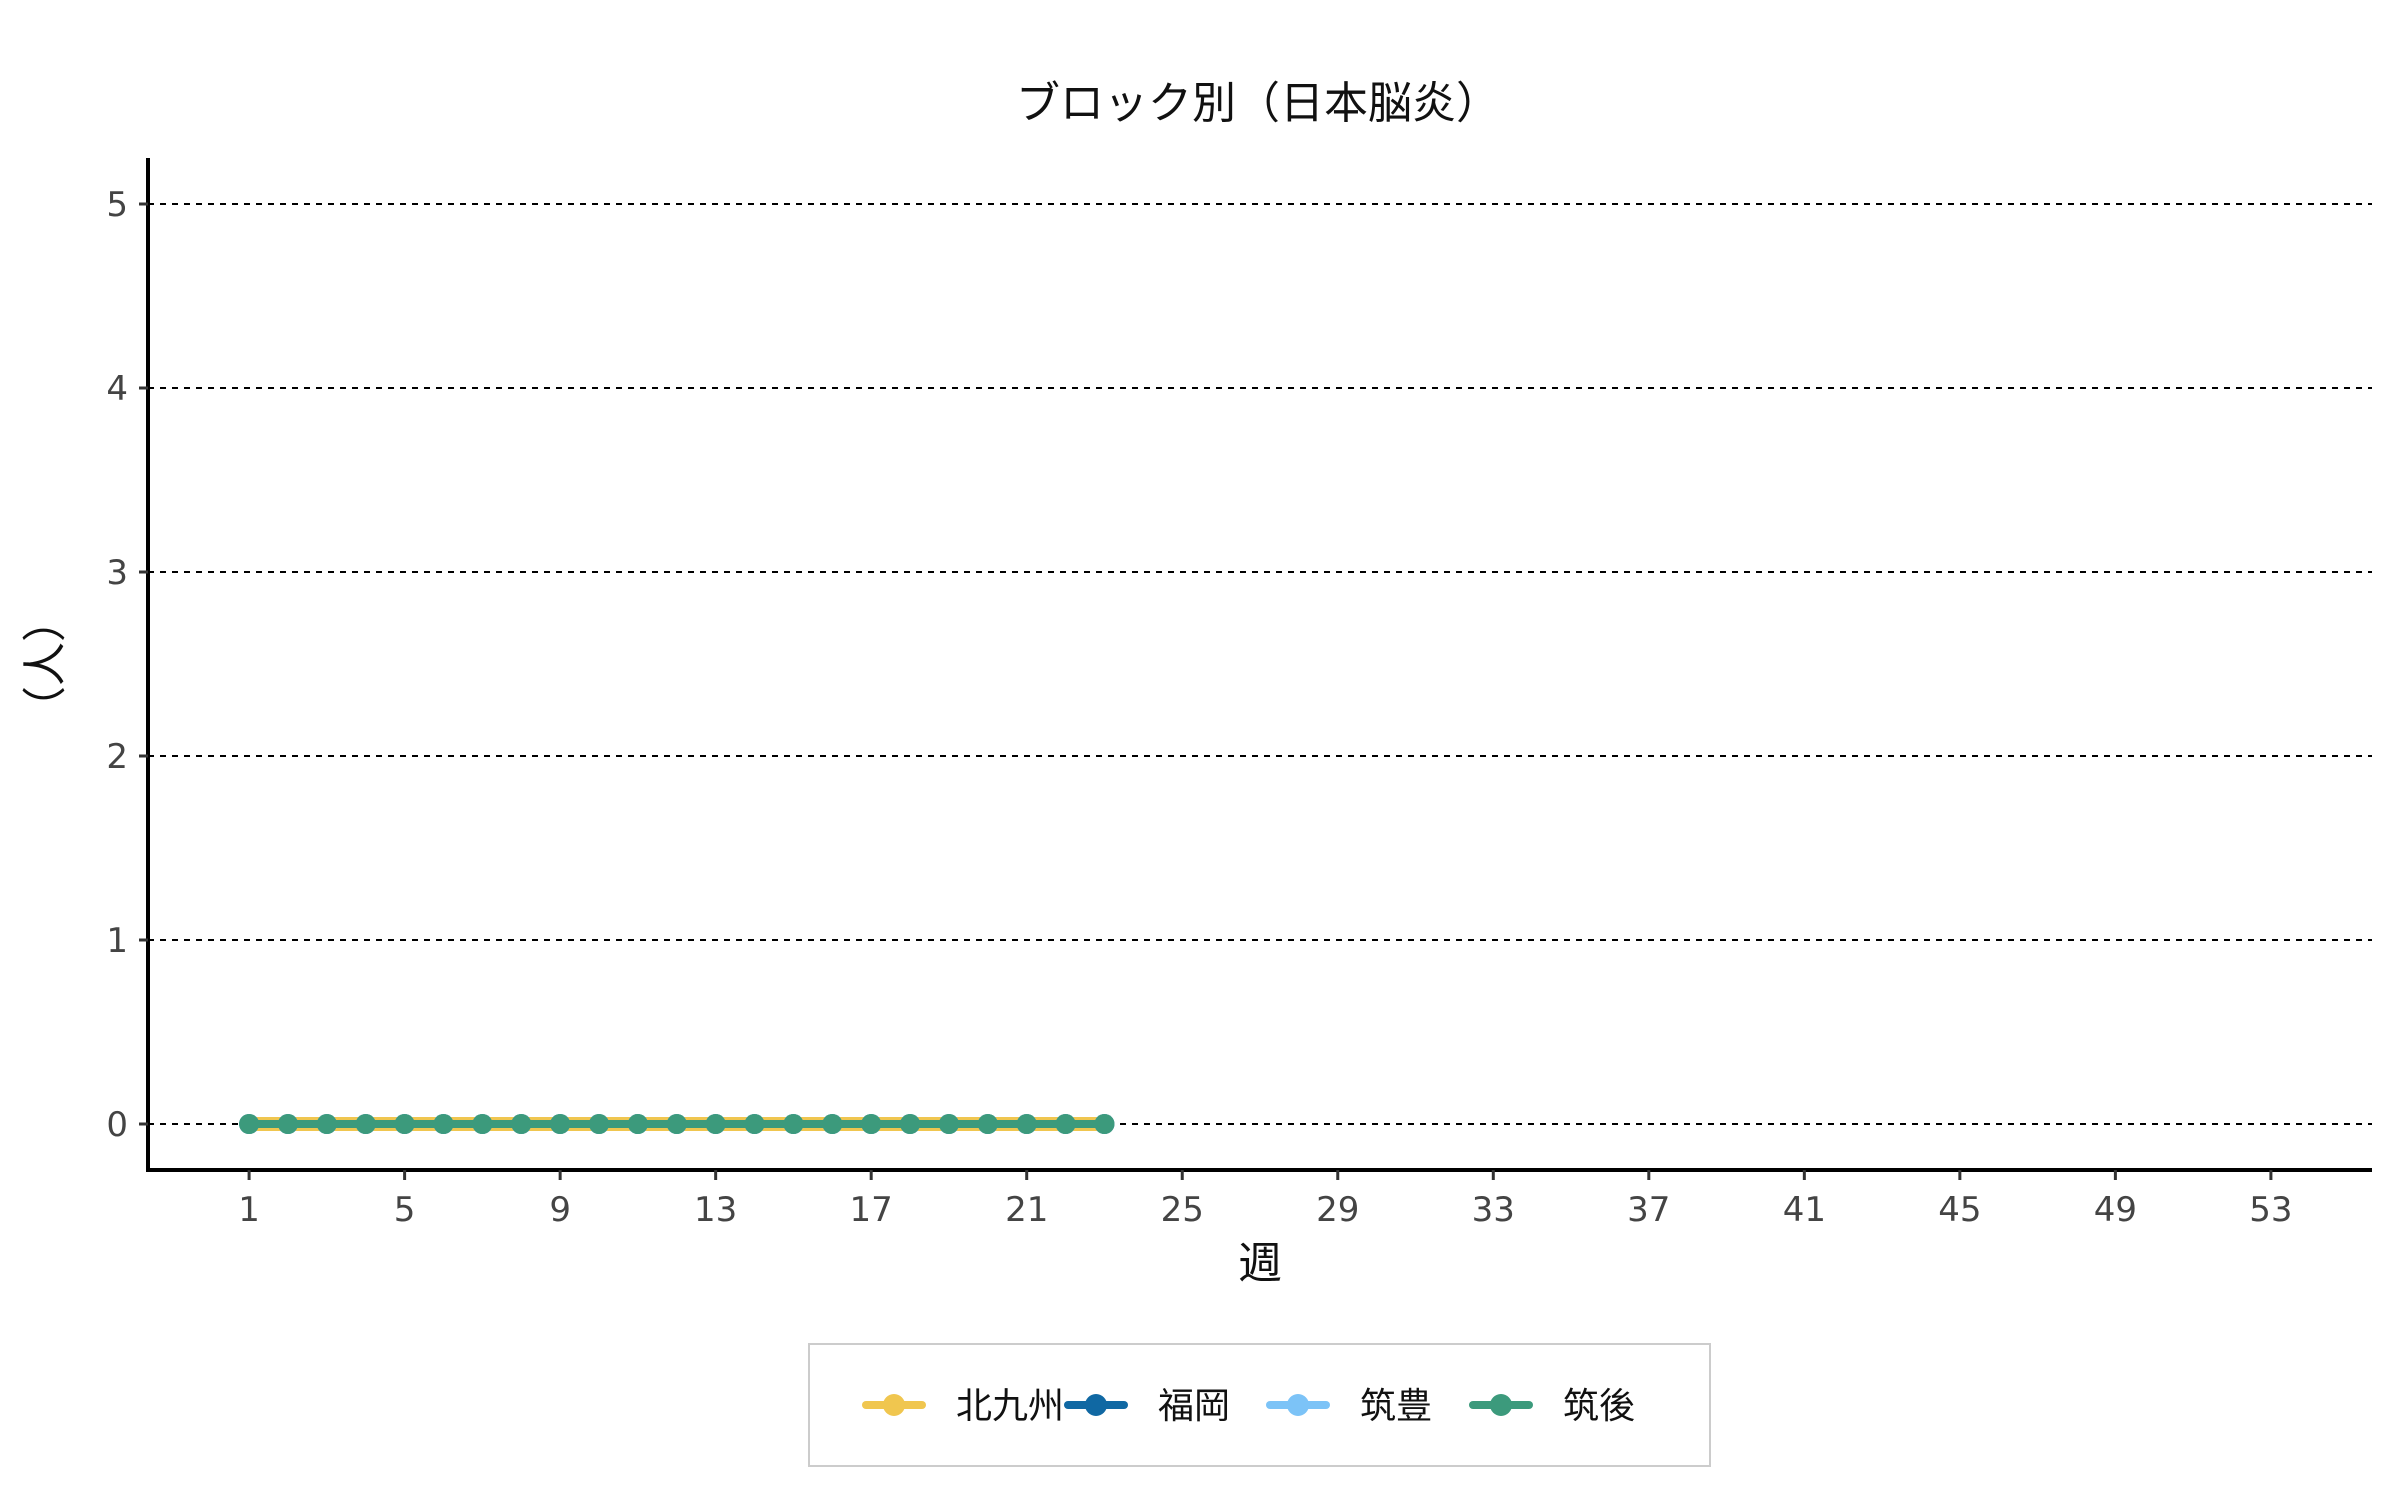 Image resolution: width=2400 pixels, height=1500 pixels. Describe the element at coordinates (1493, 1210) in the screenshot. I see `x-tick-label: 33` at that location.